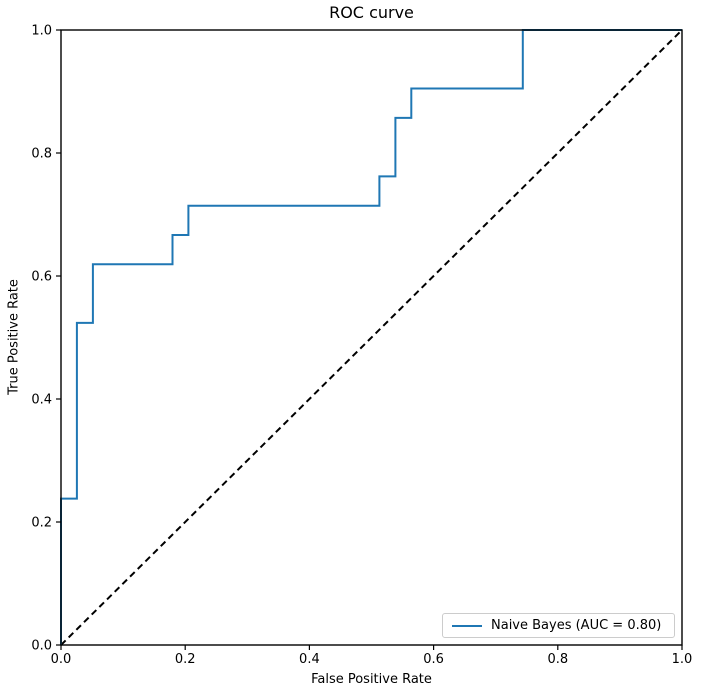  I want to click on y-tick-label: 0.6, so click(41, 277).